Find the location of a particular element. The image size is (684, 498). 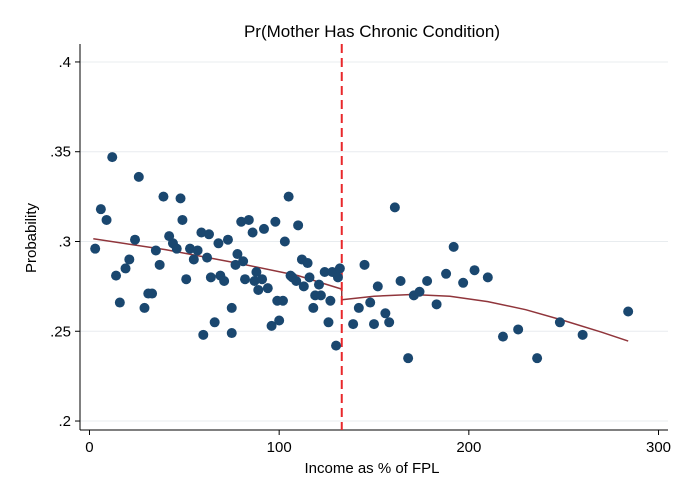

y-tick-label: .25 is located at coordinates (60, 331).